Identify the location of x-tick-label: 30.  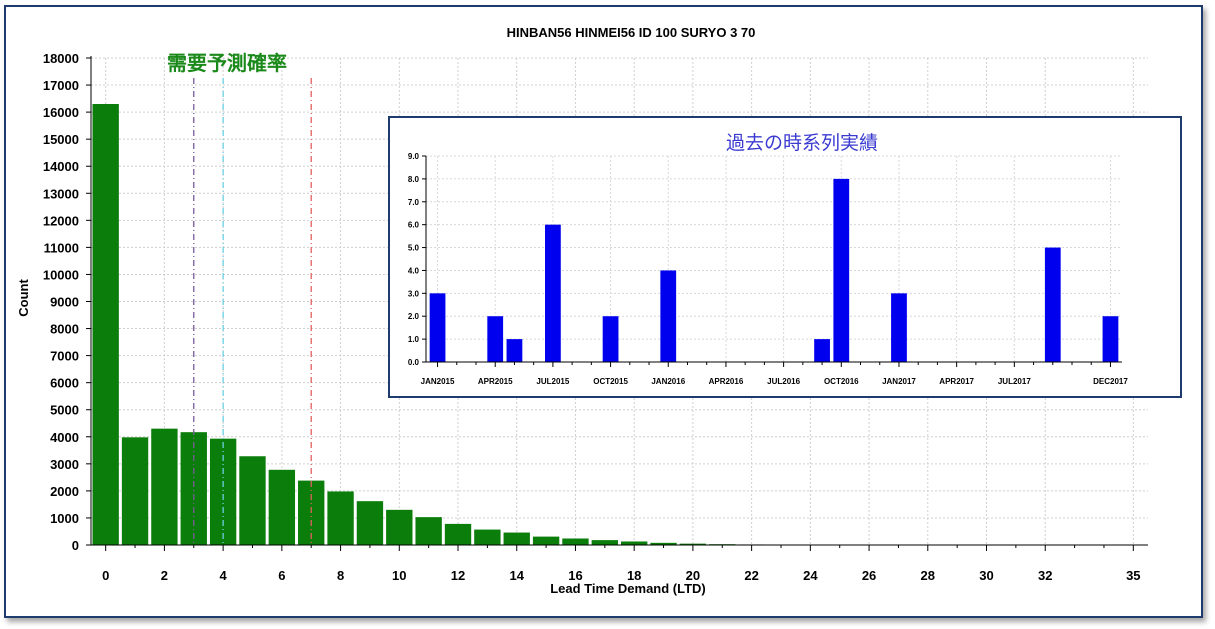
(986, 575).